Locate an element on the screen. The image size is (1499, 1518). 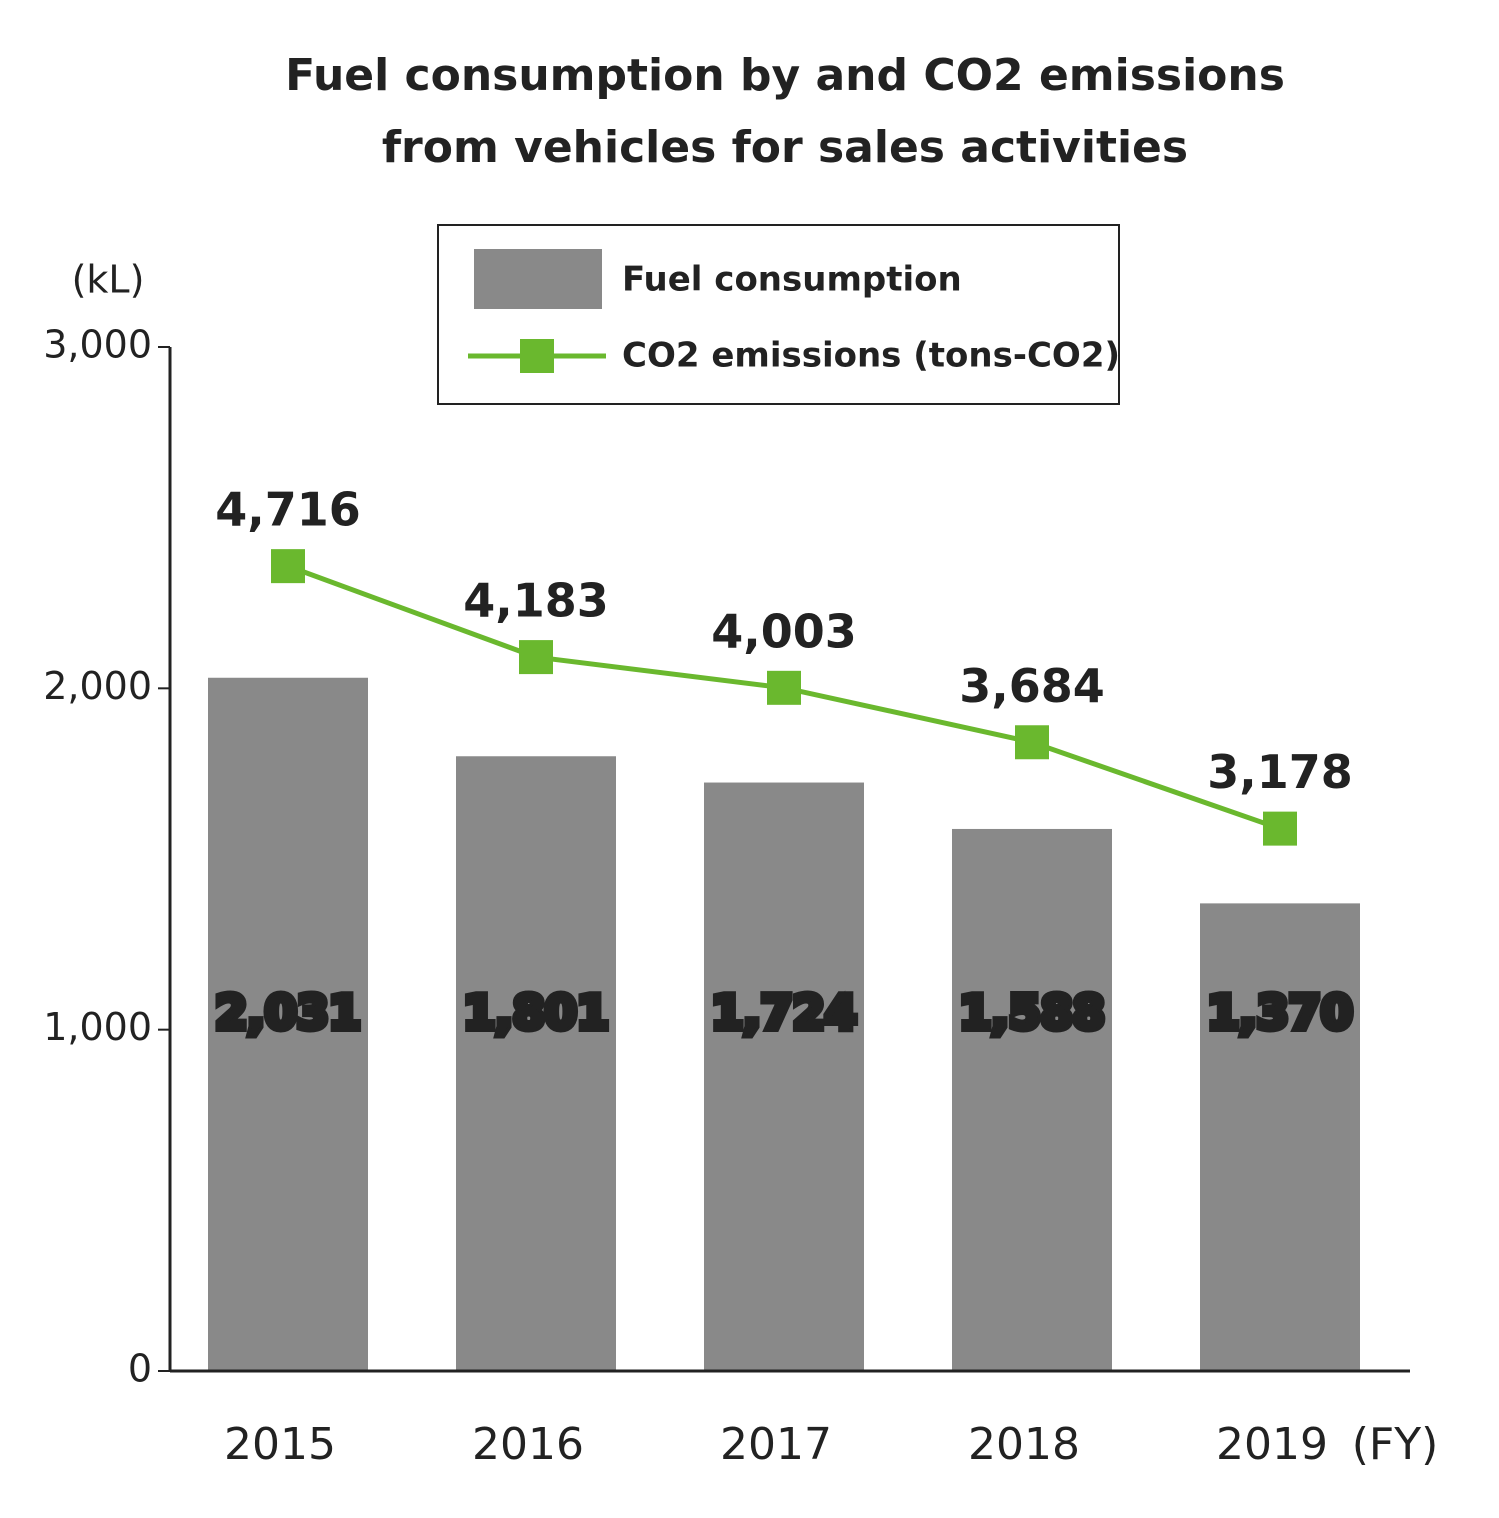
x-tick-label: 2015 is located at coordinates (280, 1444).